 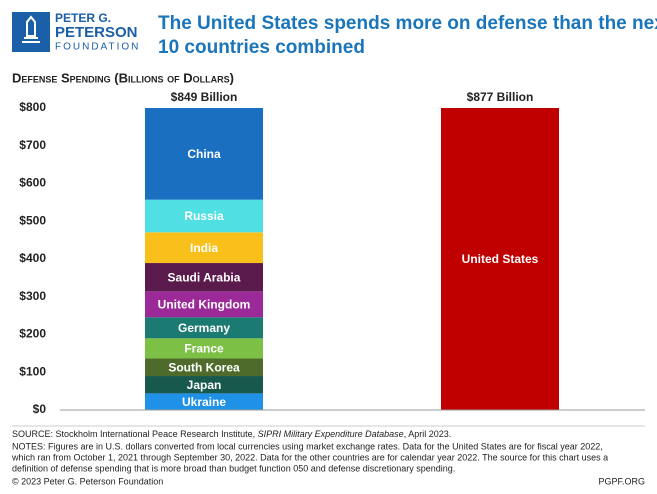 I want to click on segment-label: South Korea, so click(x=204, y=367).